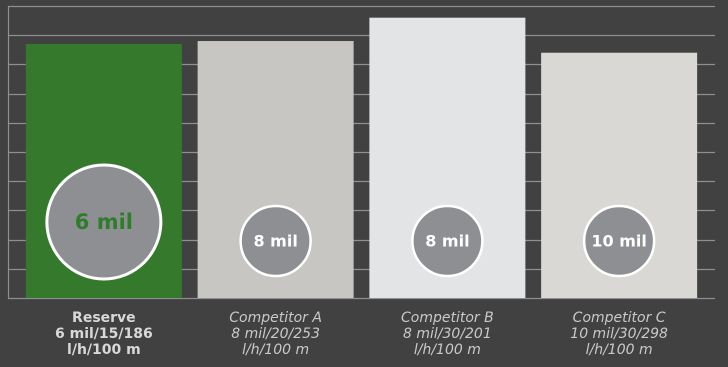  I want to click on category-label-line: 8 mil/30/201, so click(447, 334).